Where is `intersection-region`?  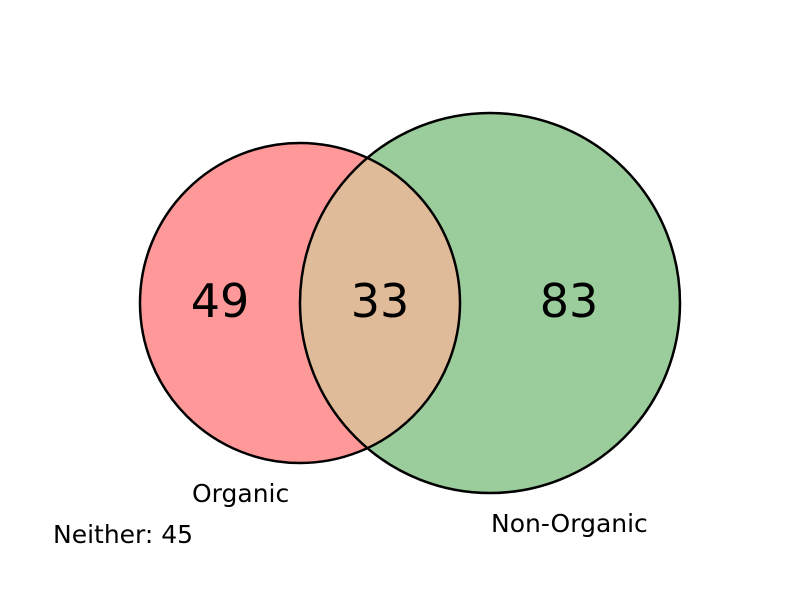
intersection-region is located at coordinates (380, 303).